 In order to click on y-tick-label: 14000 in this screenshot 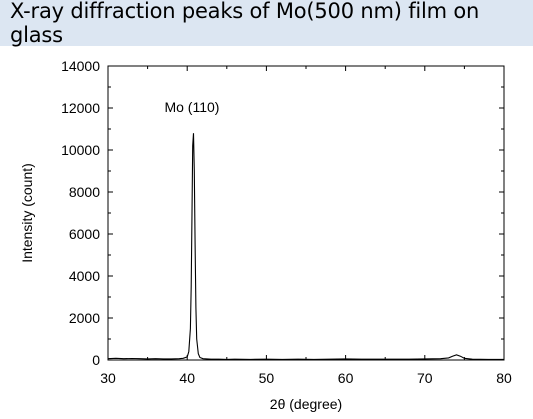, I will do `click(80, 66)`.